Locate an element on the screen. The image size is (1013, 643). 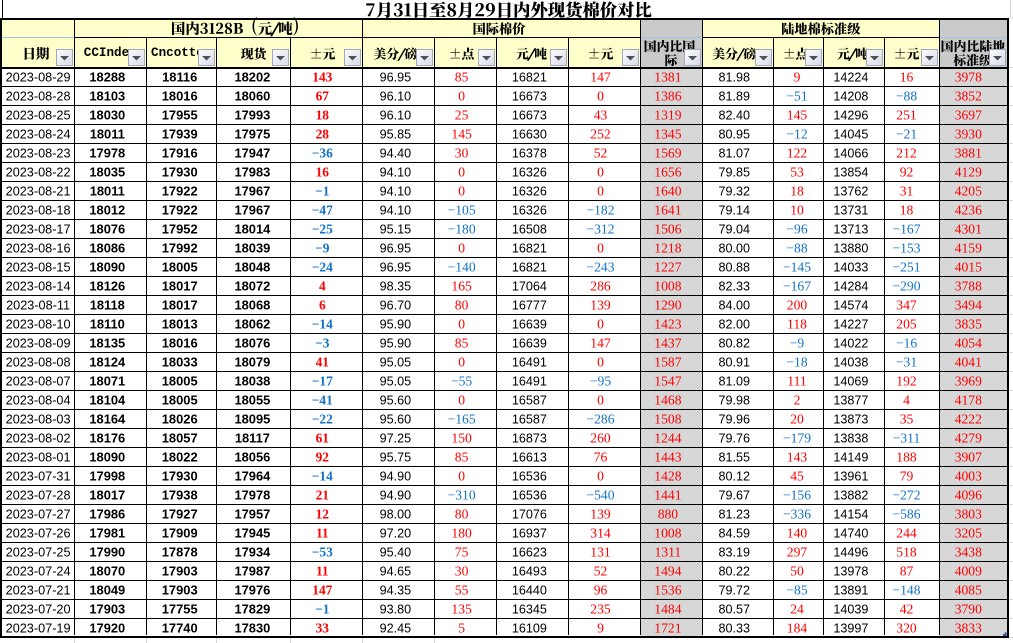
svg-text: 1311 is located at coordinates (668, 552).